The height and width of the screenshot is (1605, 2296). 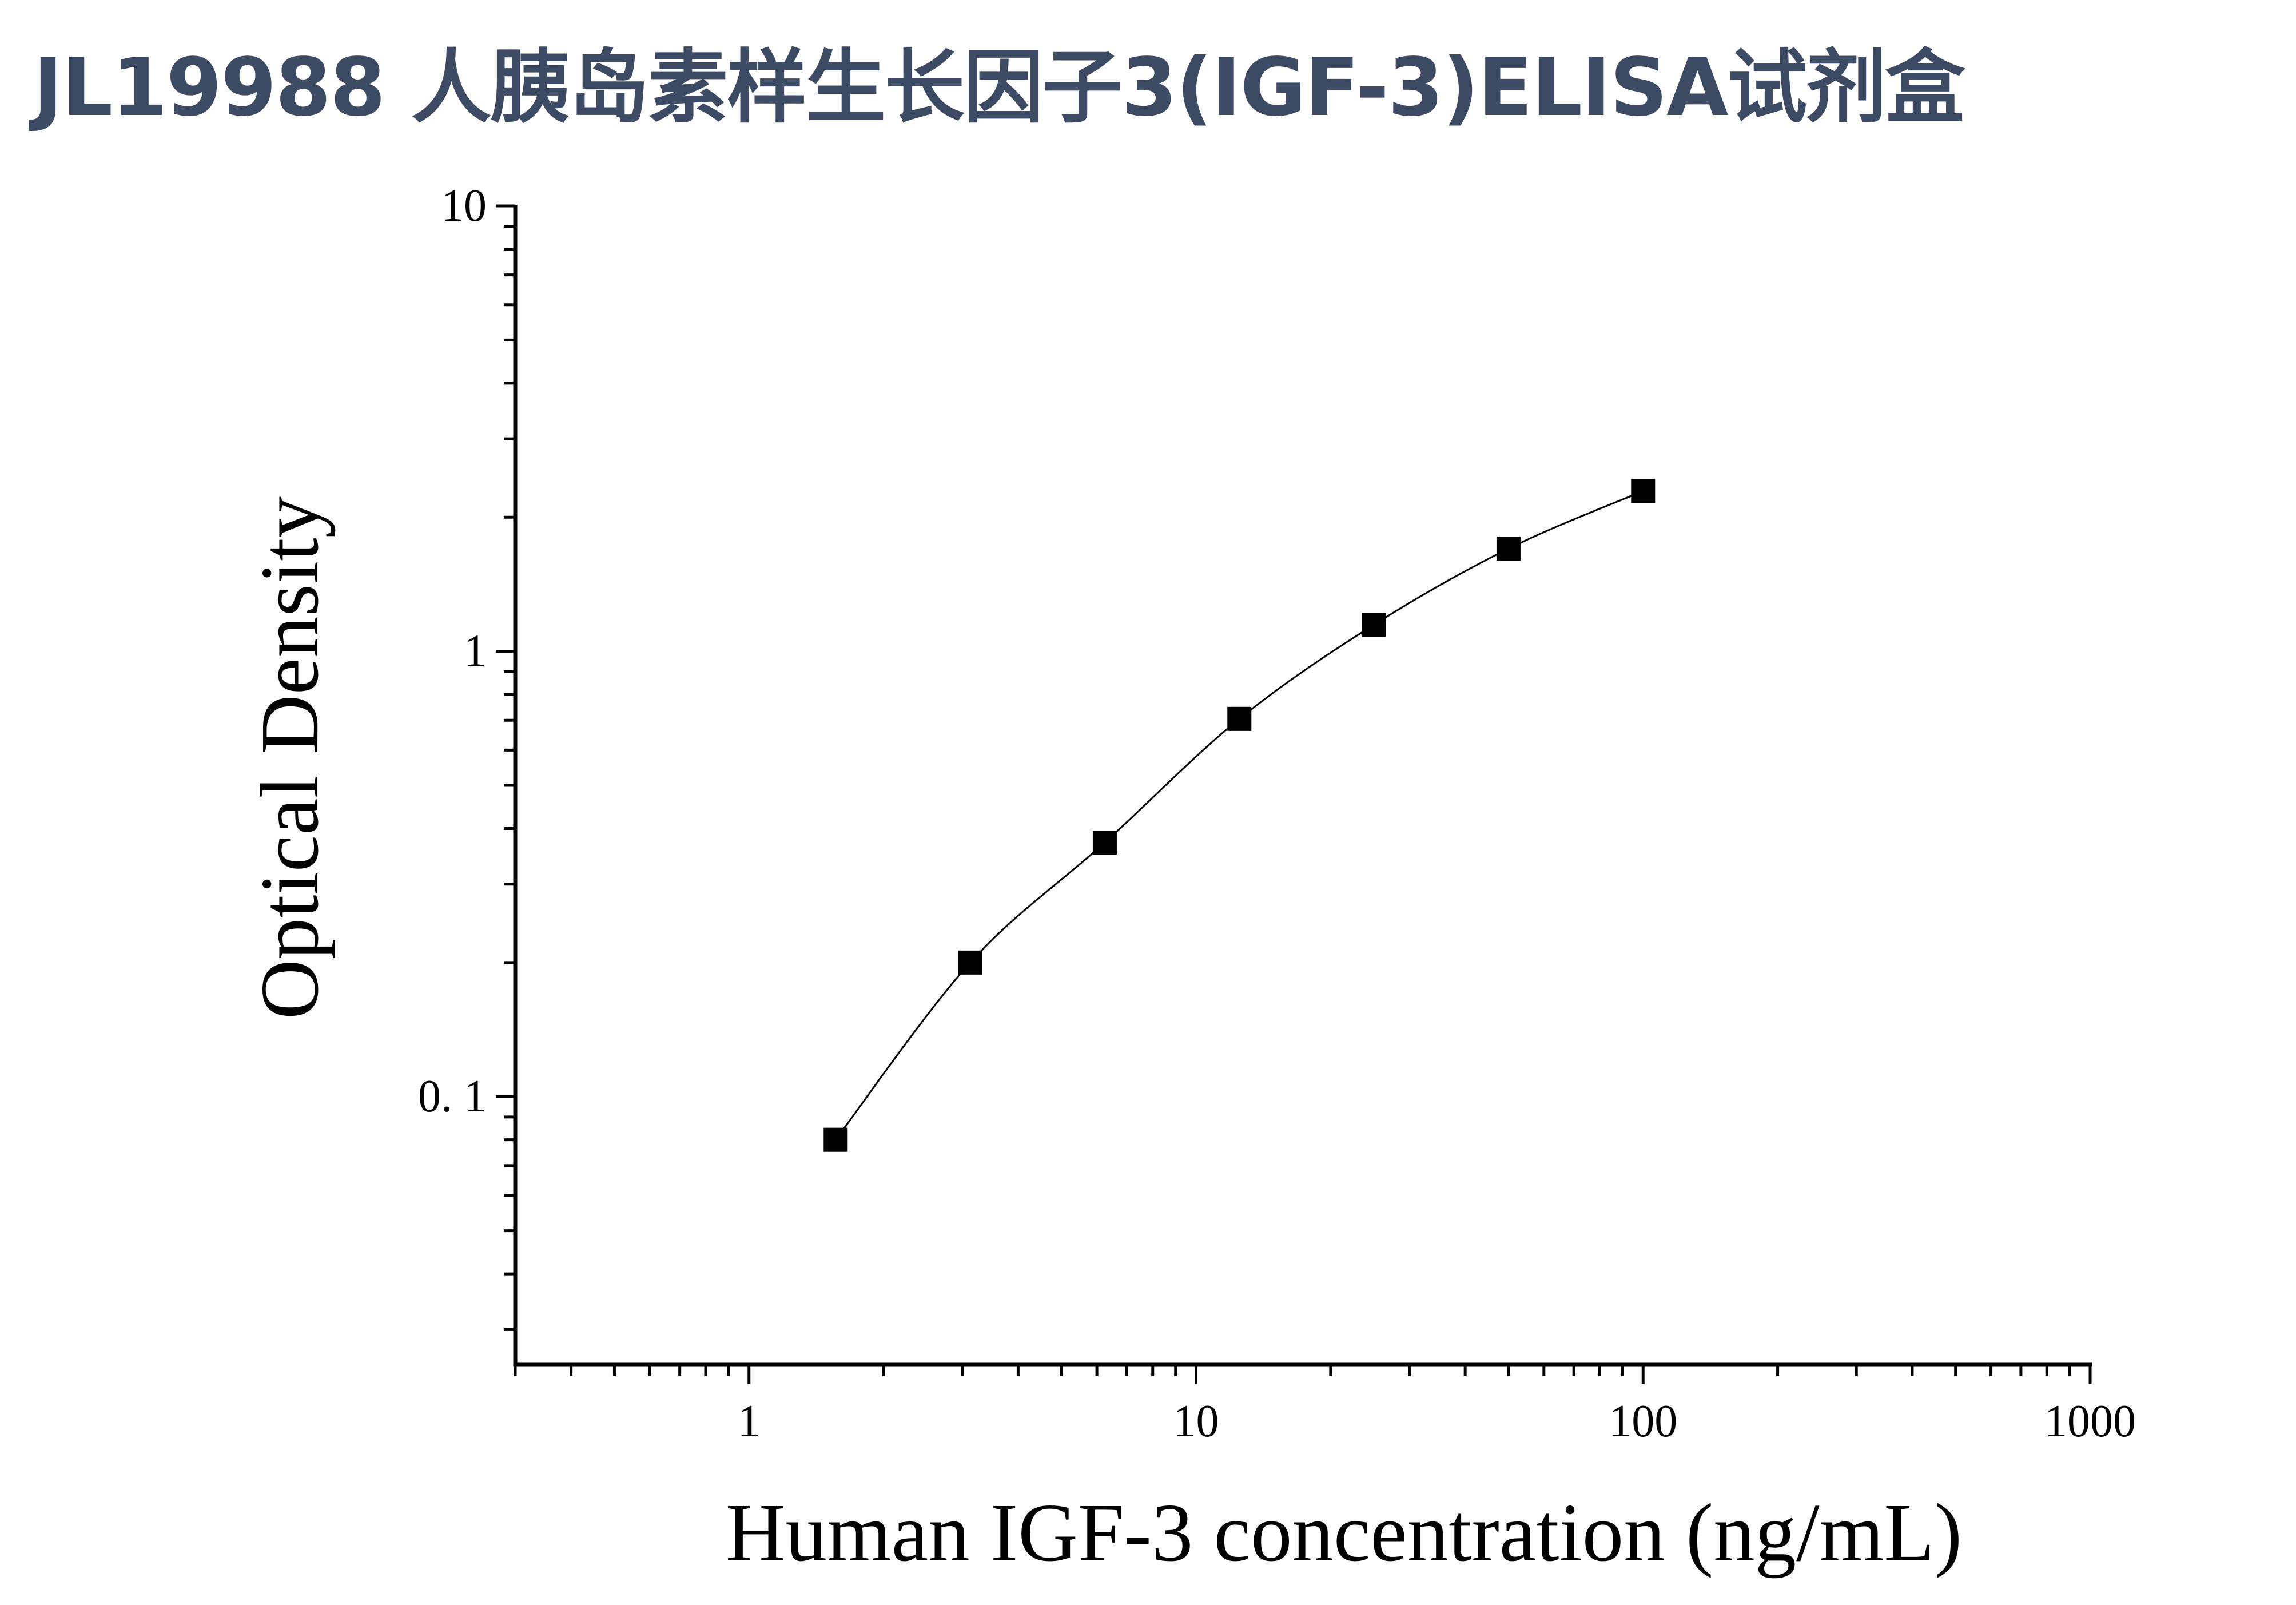 What do you see at coordinates (999, 87) in the screenshot?
I see `chart-title: JL19988 人胰岛素样生长因子3(IGF-3)ELISA试剂盒` at bounding box center [999, 87].